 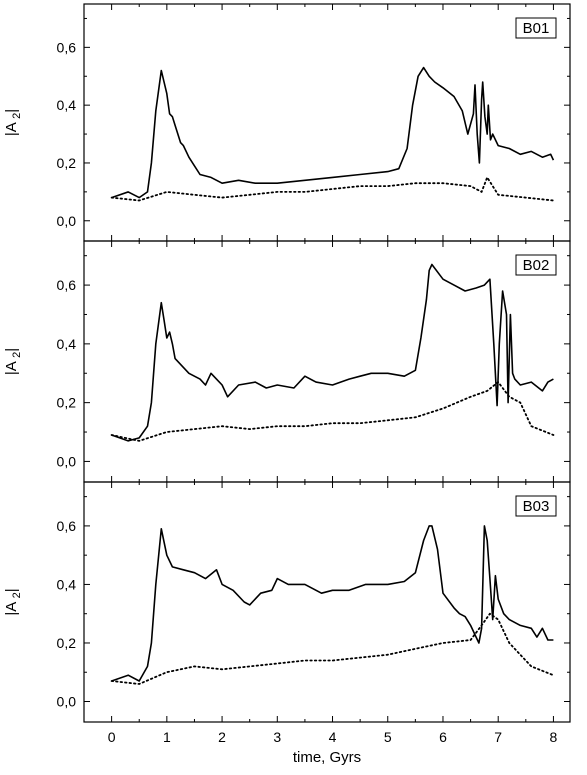 I want to click on x-tick-label: 2, so click(x=222, y=737).